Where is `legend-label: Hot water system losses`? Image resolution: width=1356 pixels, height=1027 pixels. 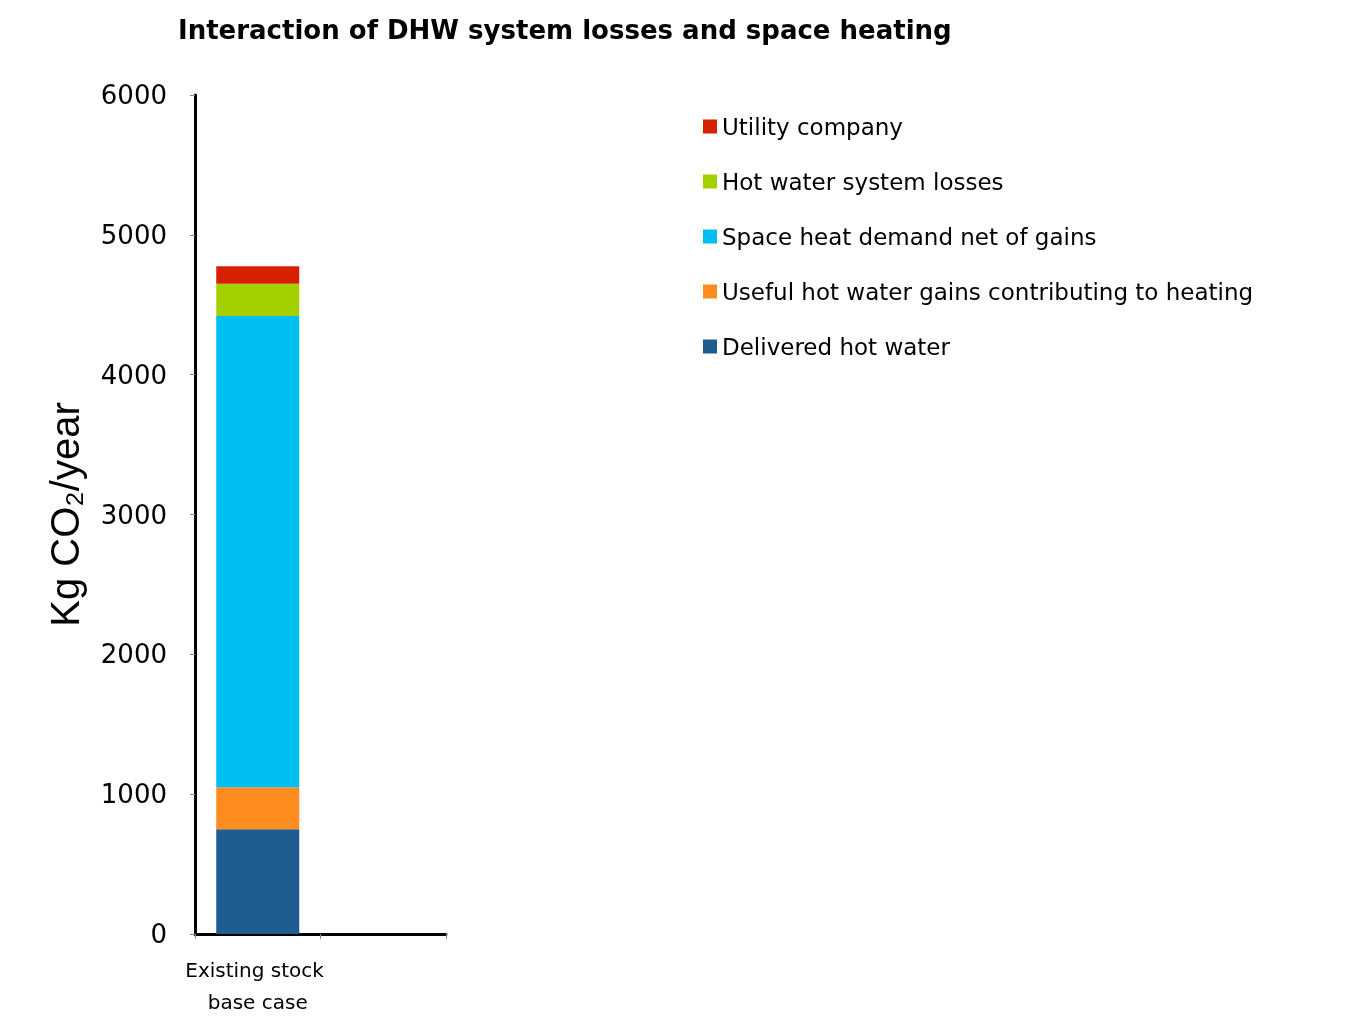 legend-label: Hot water system losses is located at coordinates (863, 181).